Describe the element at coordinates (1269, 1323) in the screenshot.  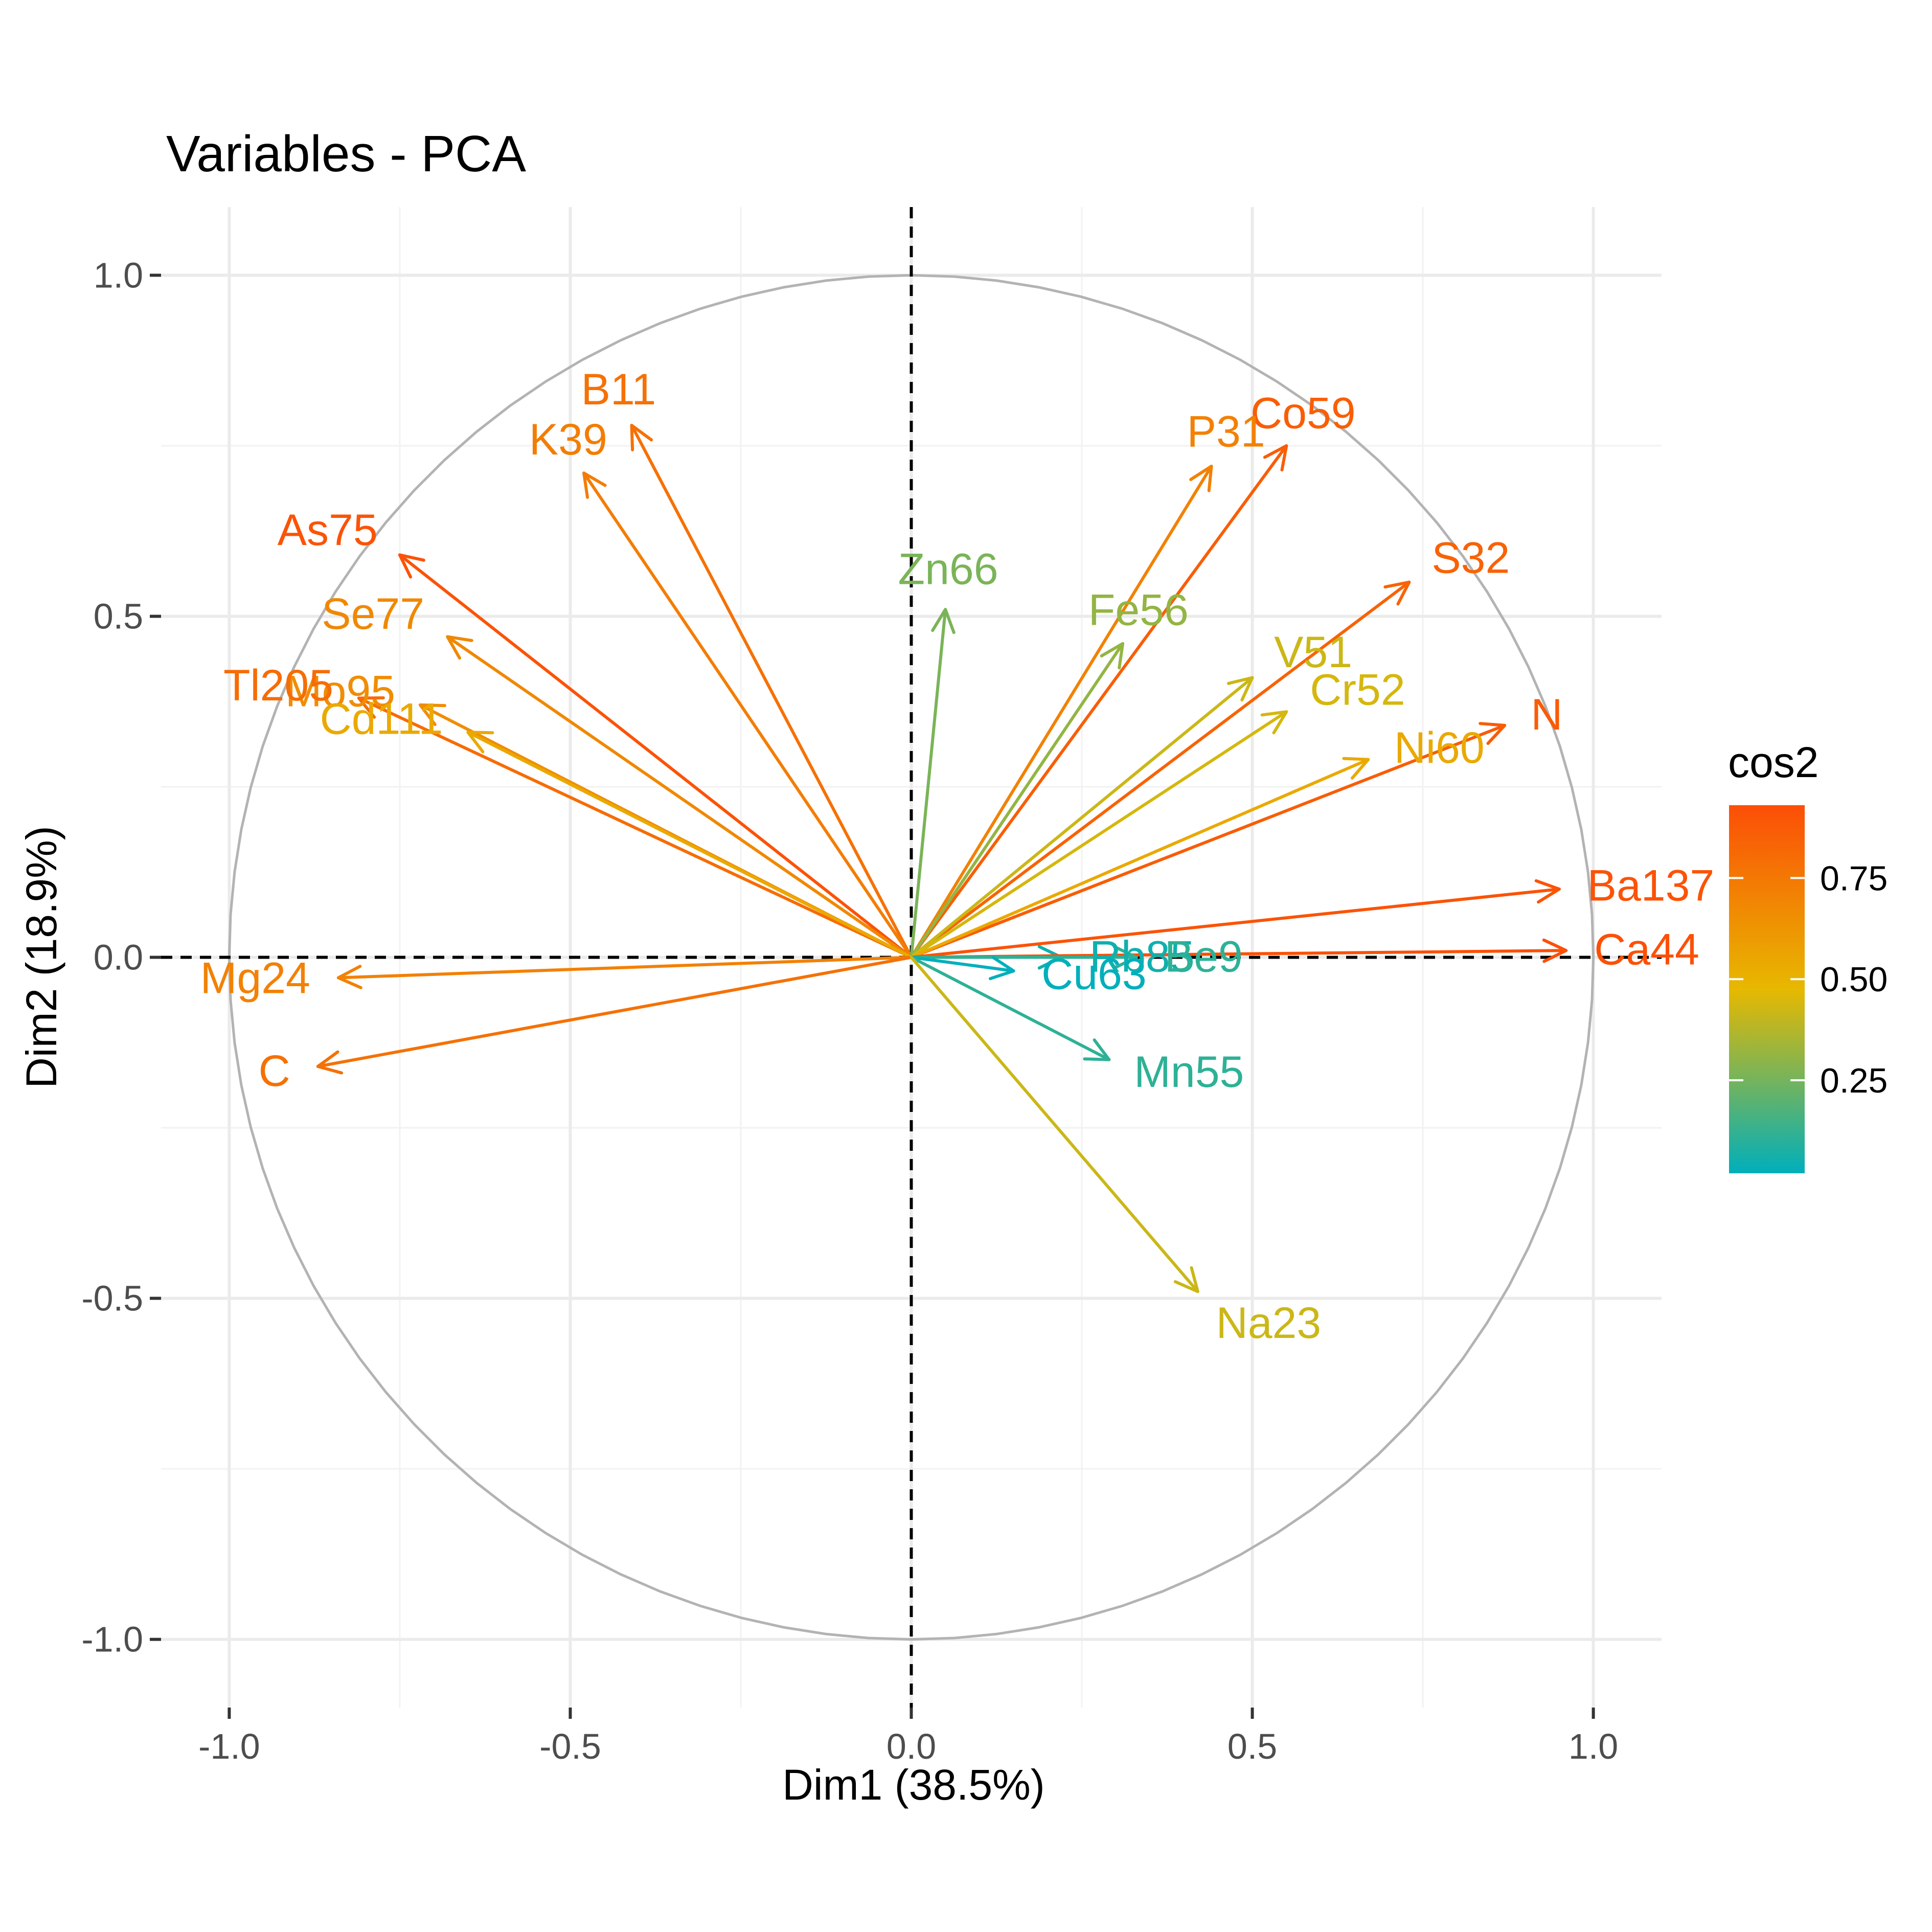
I see `label-na23: Na23` at that location.